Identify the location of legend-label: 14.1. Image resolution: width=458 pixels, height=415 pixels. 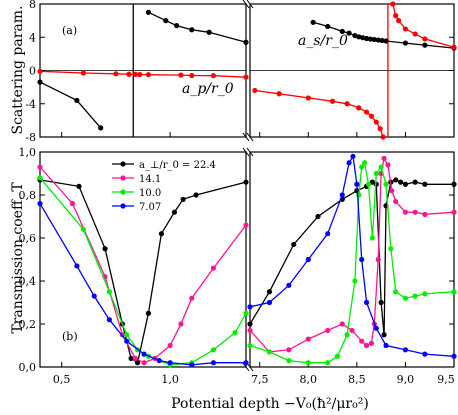
(150, 179).